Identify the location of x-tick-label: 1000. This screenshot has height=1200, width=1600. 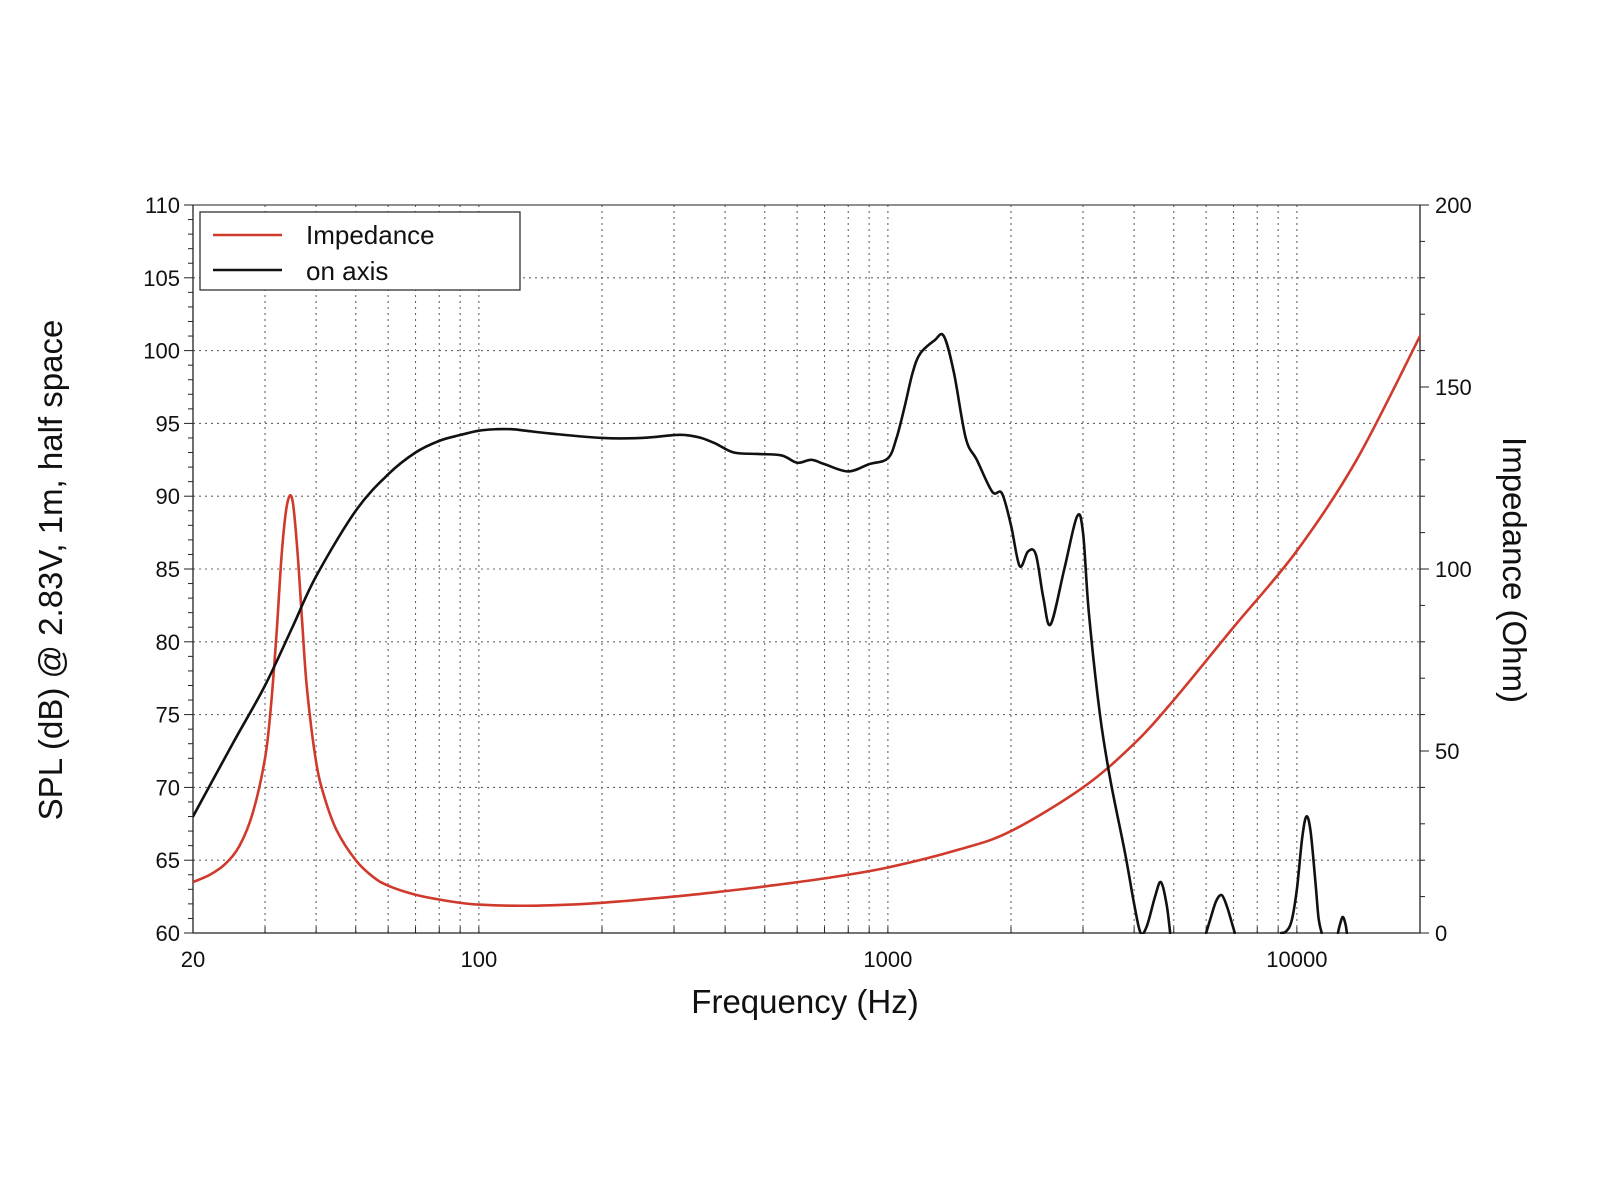
(887, 959).